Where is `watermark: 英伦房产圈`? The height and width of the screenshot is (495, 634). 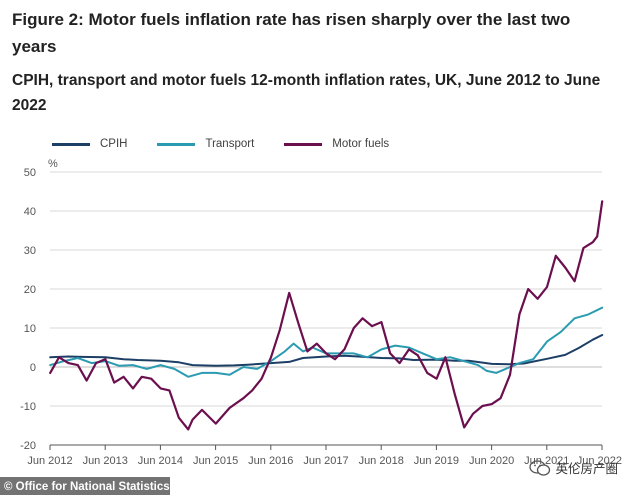
watermark: 英伦房产圈 is located at coordinates (573, 467).